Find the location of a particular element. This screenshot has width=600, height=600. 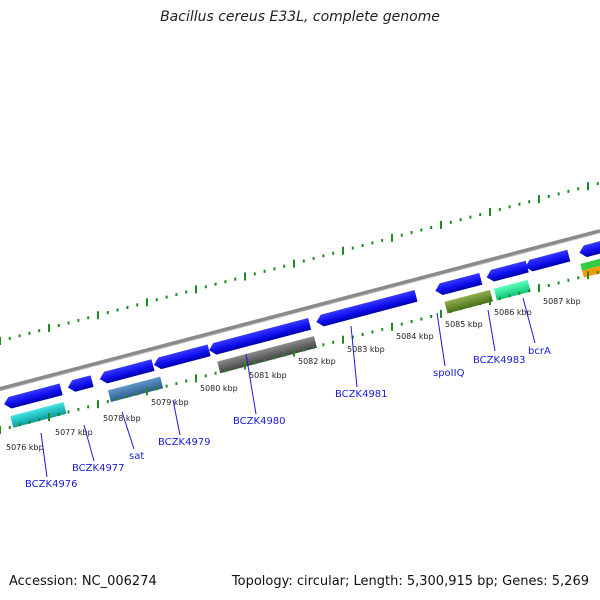

scale-label: 5086 kbp is located at coordinates (513, 312).